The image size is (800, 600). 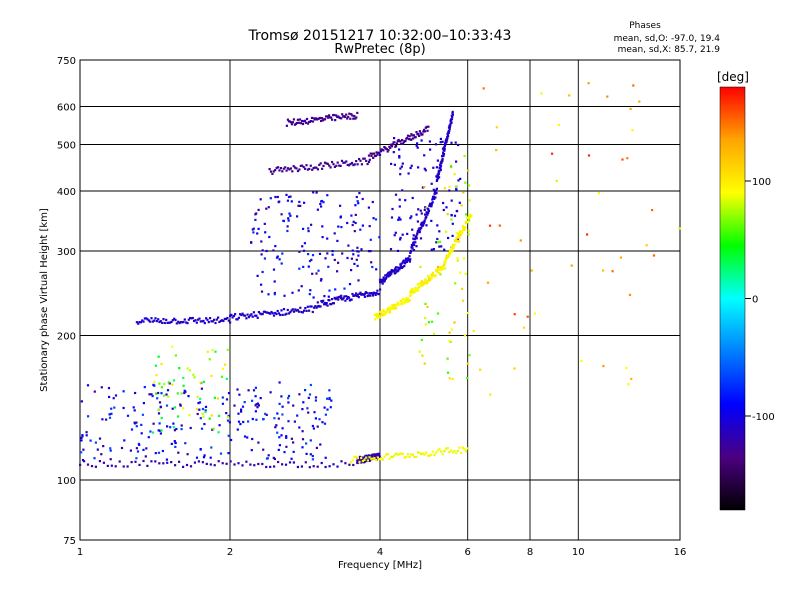 I want to click on colorbar-ticks: 100 0 -100, so click(x=760, y=300).